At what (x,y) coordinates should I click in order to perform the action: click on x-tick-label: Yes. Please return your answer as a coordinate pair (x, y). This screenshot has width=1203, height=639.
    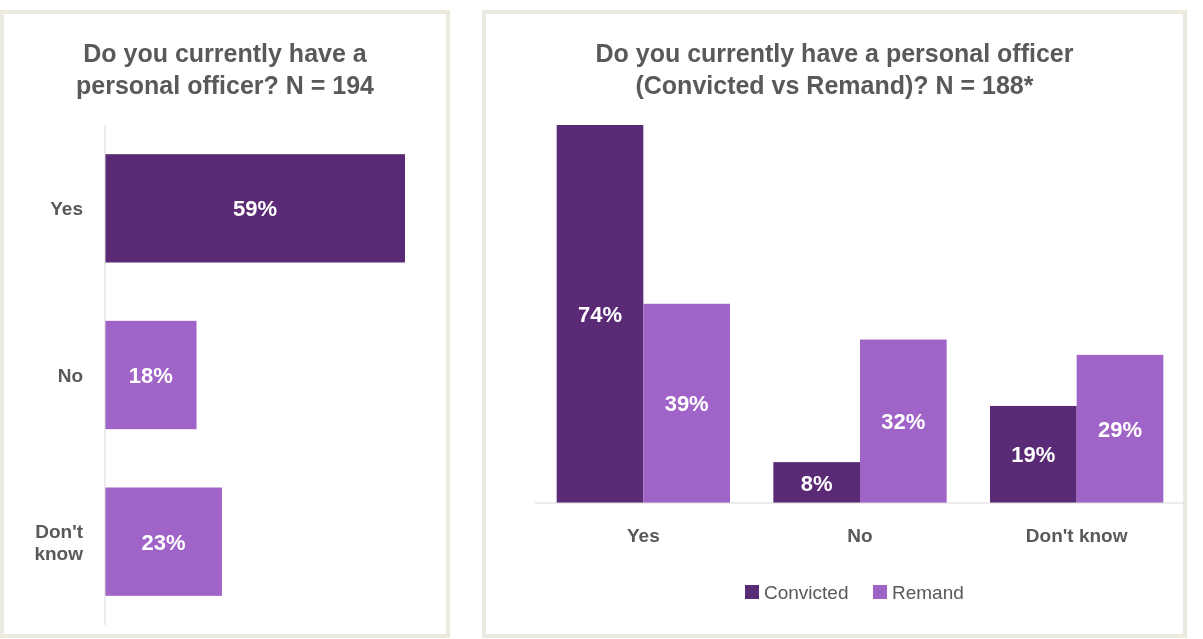
    Looking at the image, I should click on (643, 535).